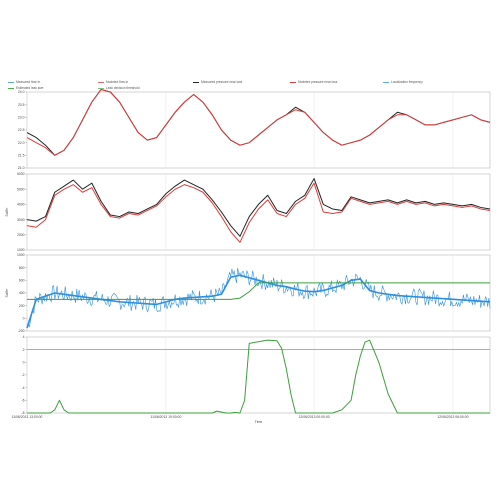 The image size is (500, 500). Describe the element at coordinates (21, 235) in the screenshot. I see `y-tick-label: 2000` at that location.